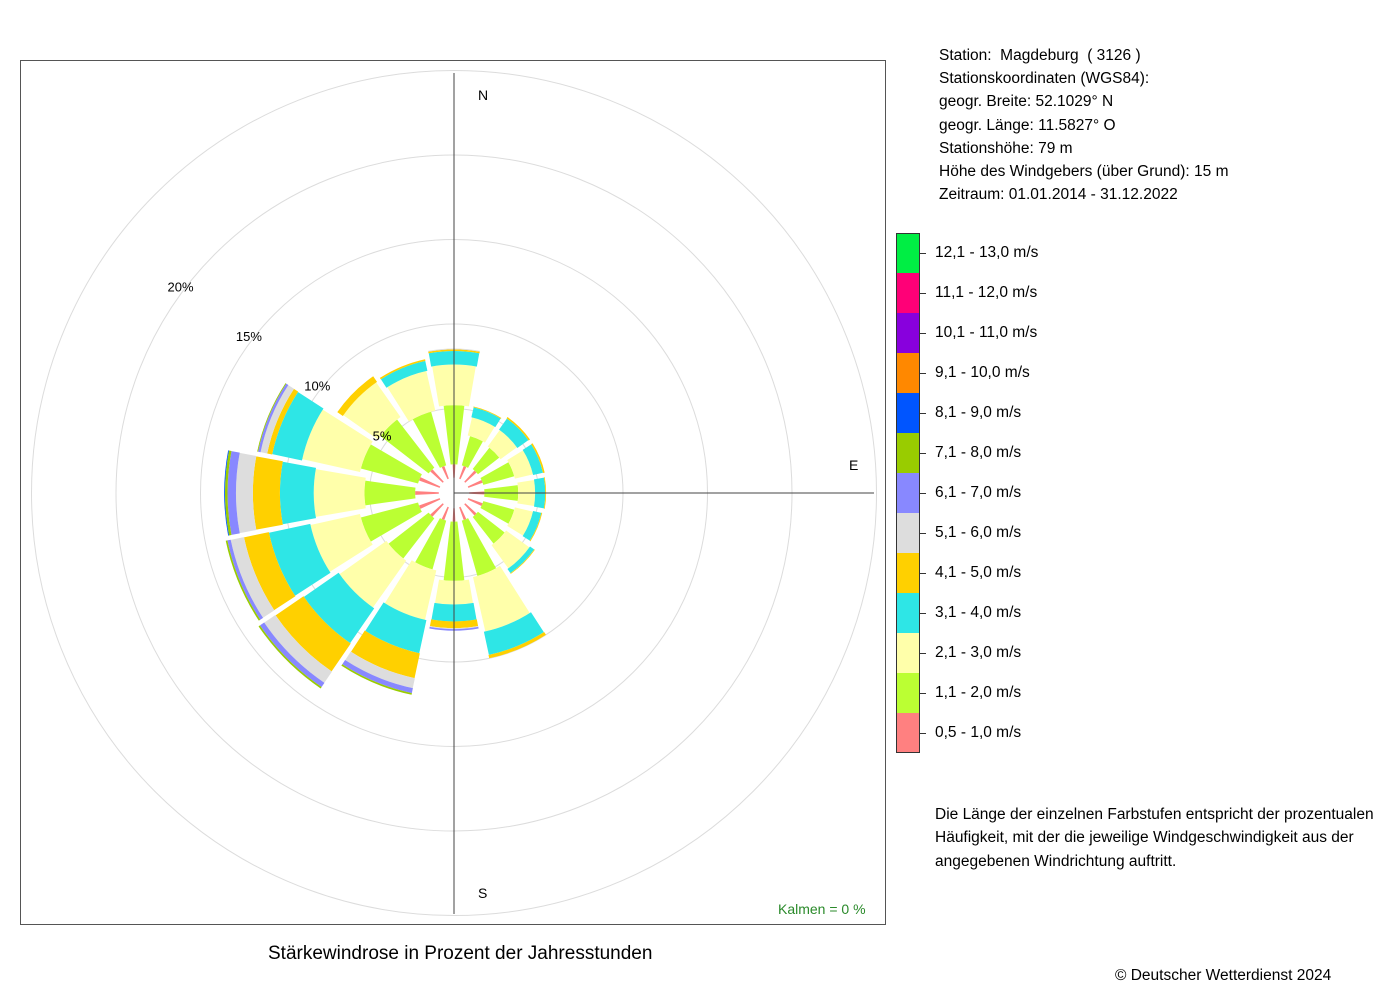 The image size is (1400, 1000). What do you see at coordinates (978, 572) in the screenshot?
I see `legend-label: 4,1 - 5,0 m/s` at bounding box center [978, 572].